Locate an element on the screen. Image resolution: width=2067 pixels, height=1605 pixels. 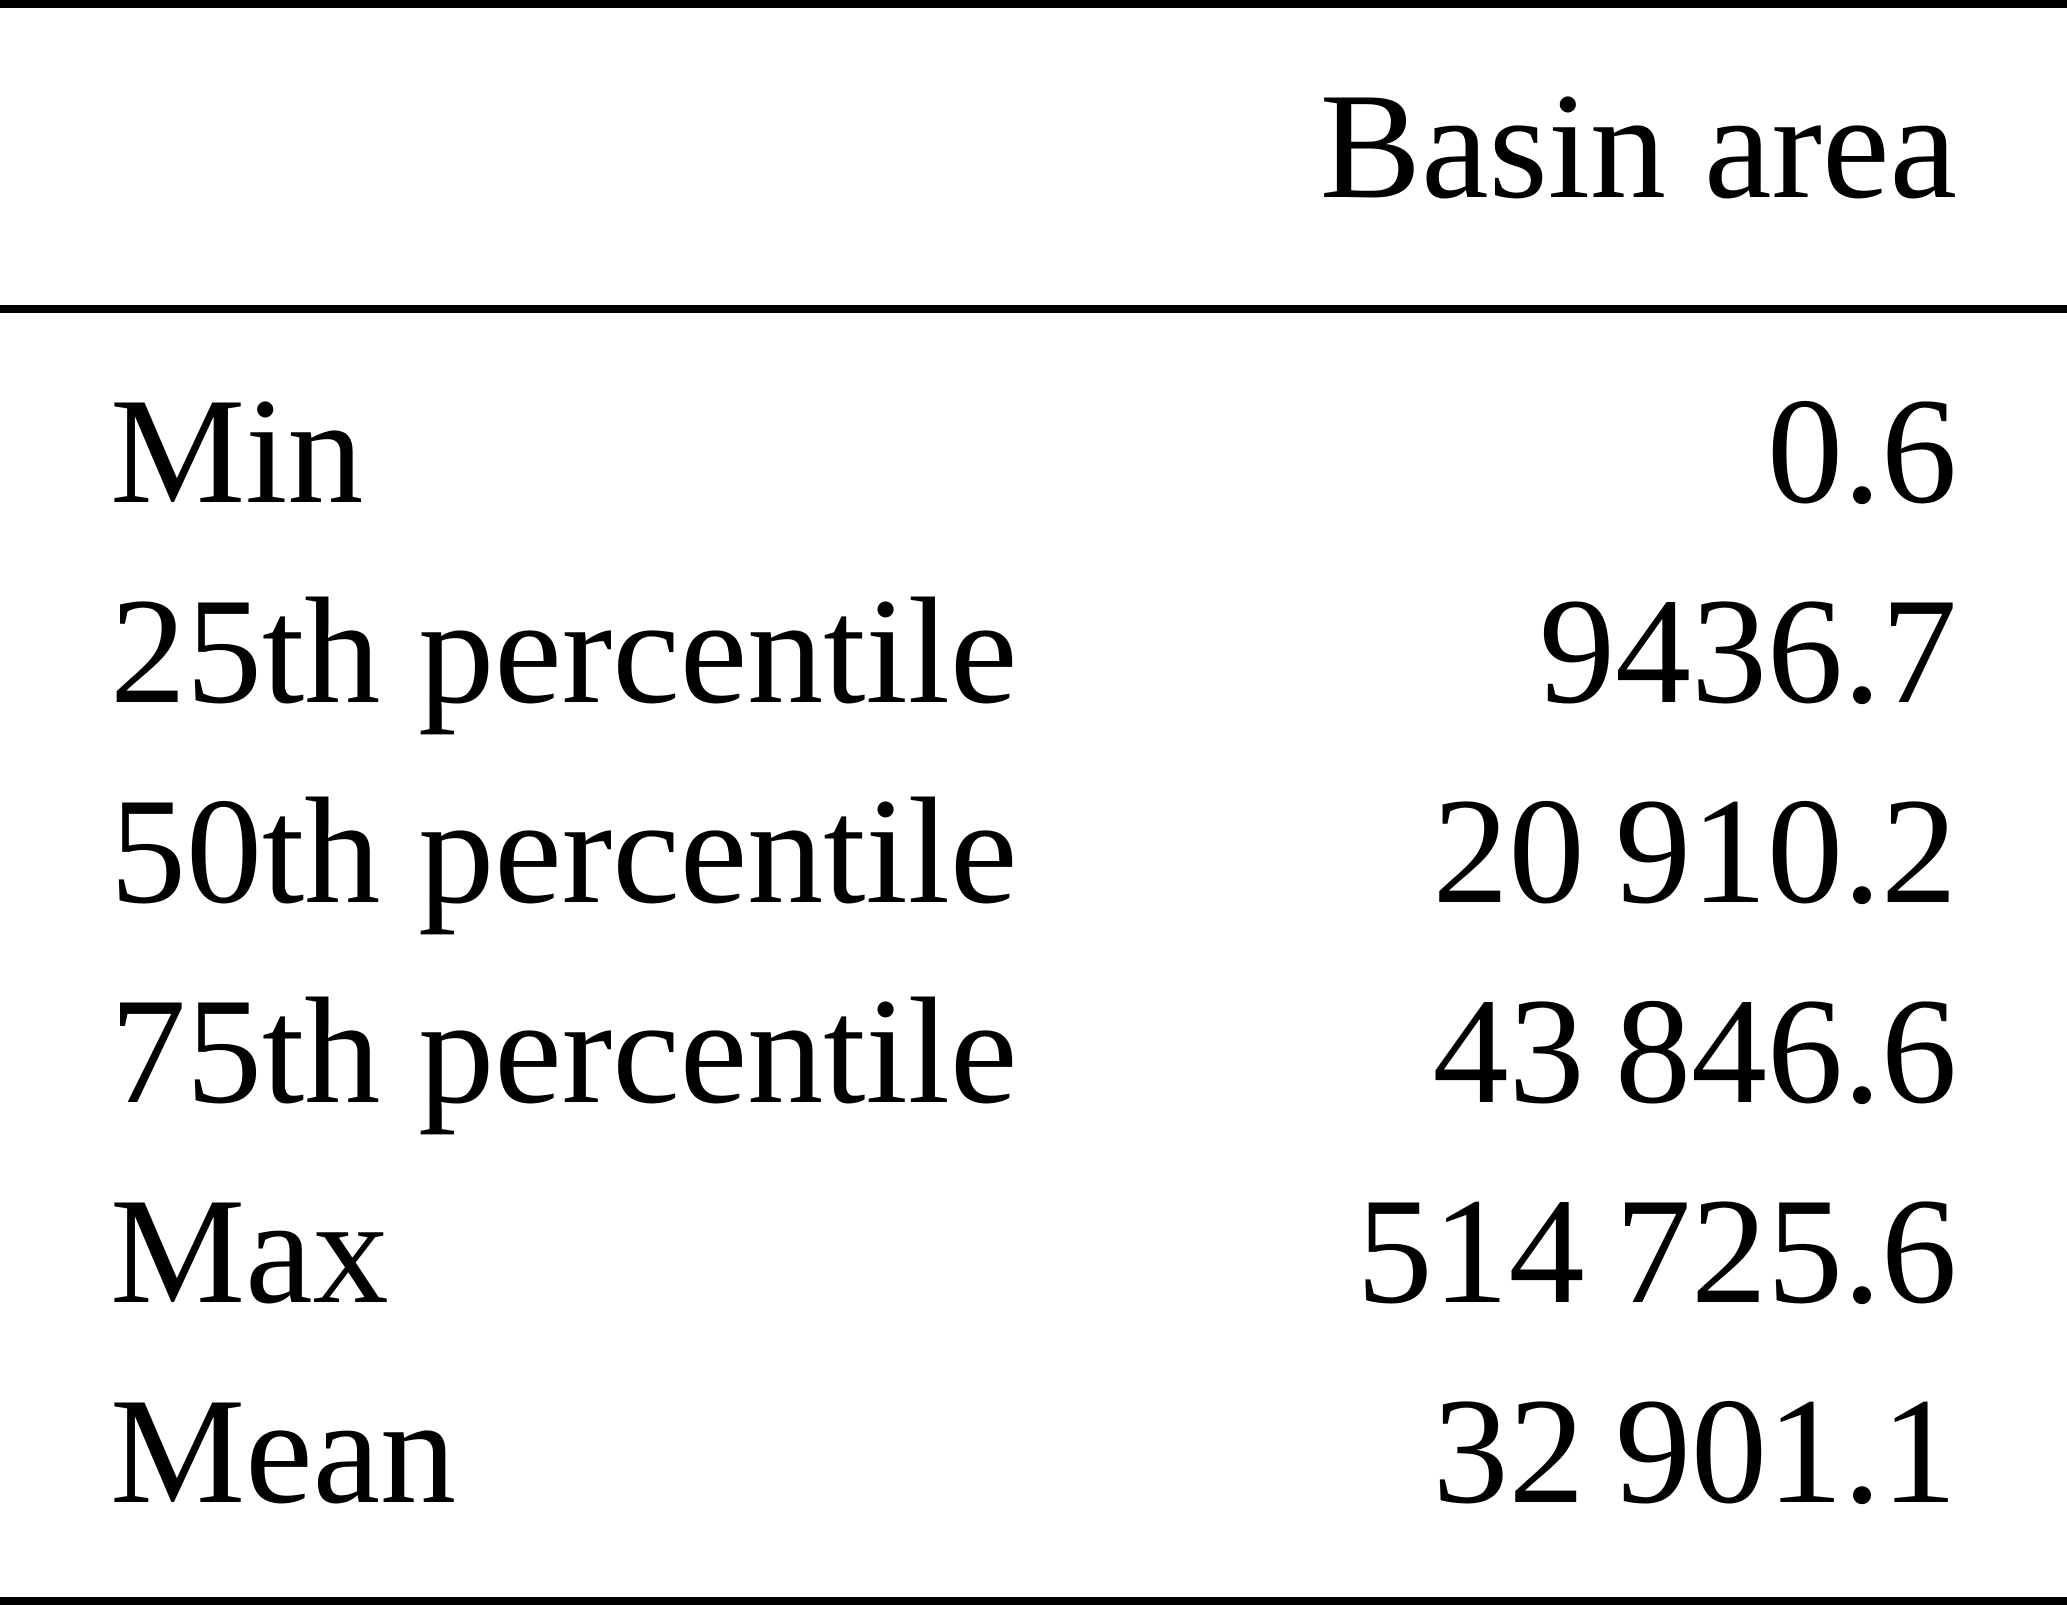
table-row-25th-percentile: 25th percentile 9436.7 is located at coordinates (1033, 651).